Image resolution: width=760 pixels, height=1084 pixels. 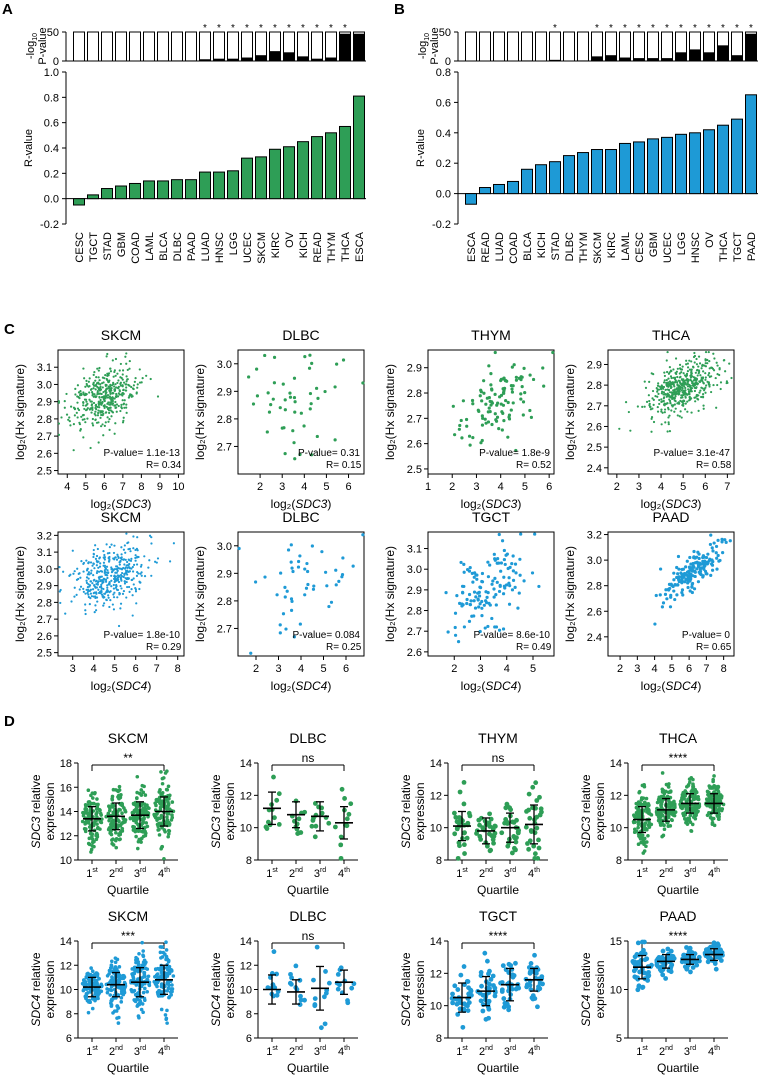 What do you see at coordinates (625, 28) in the screenshot?
I see `significance-star: *` at bounding box center [625, 28].